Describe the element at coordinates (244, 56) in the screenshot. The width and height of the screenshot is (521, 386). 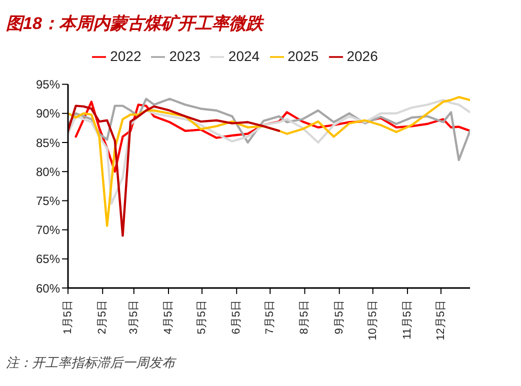
I see `legend-label: 2024` at that location.